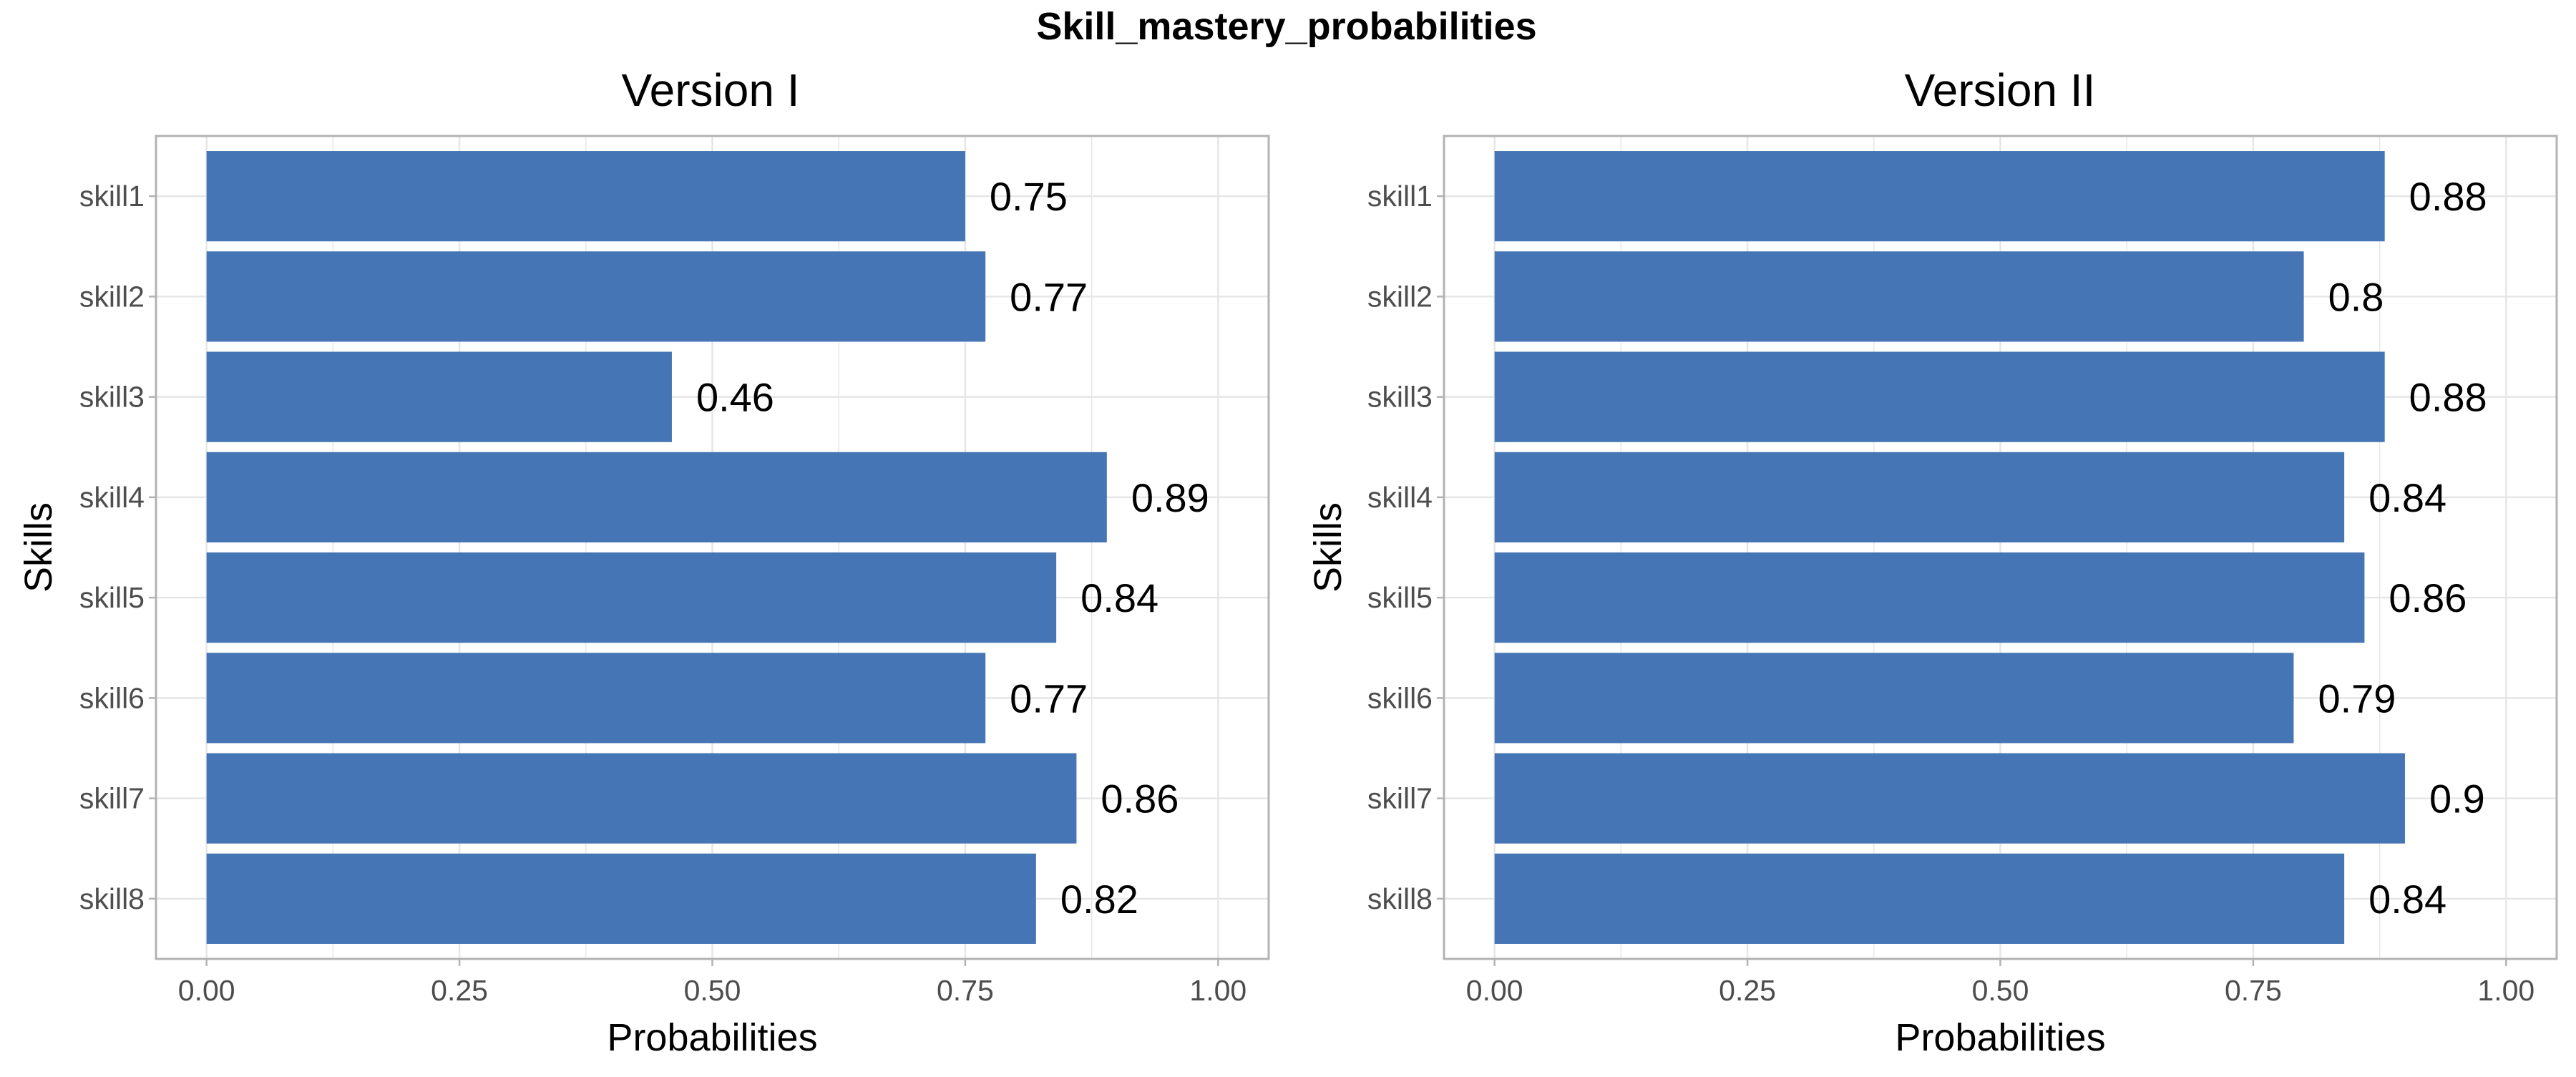 The image size is (2576, 1077). I want to click on panel-title: Version II, so click(2000, 90).